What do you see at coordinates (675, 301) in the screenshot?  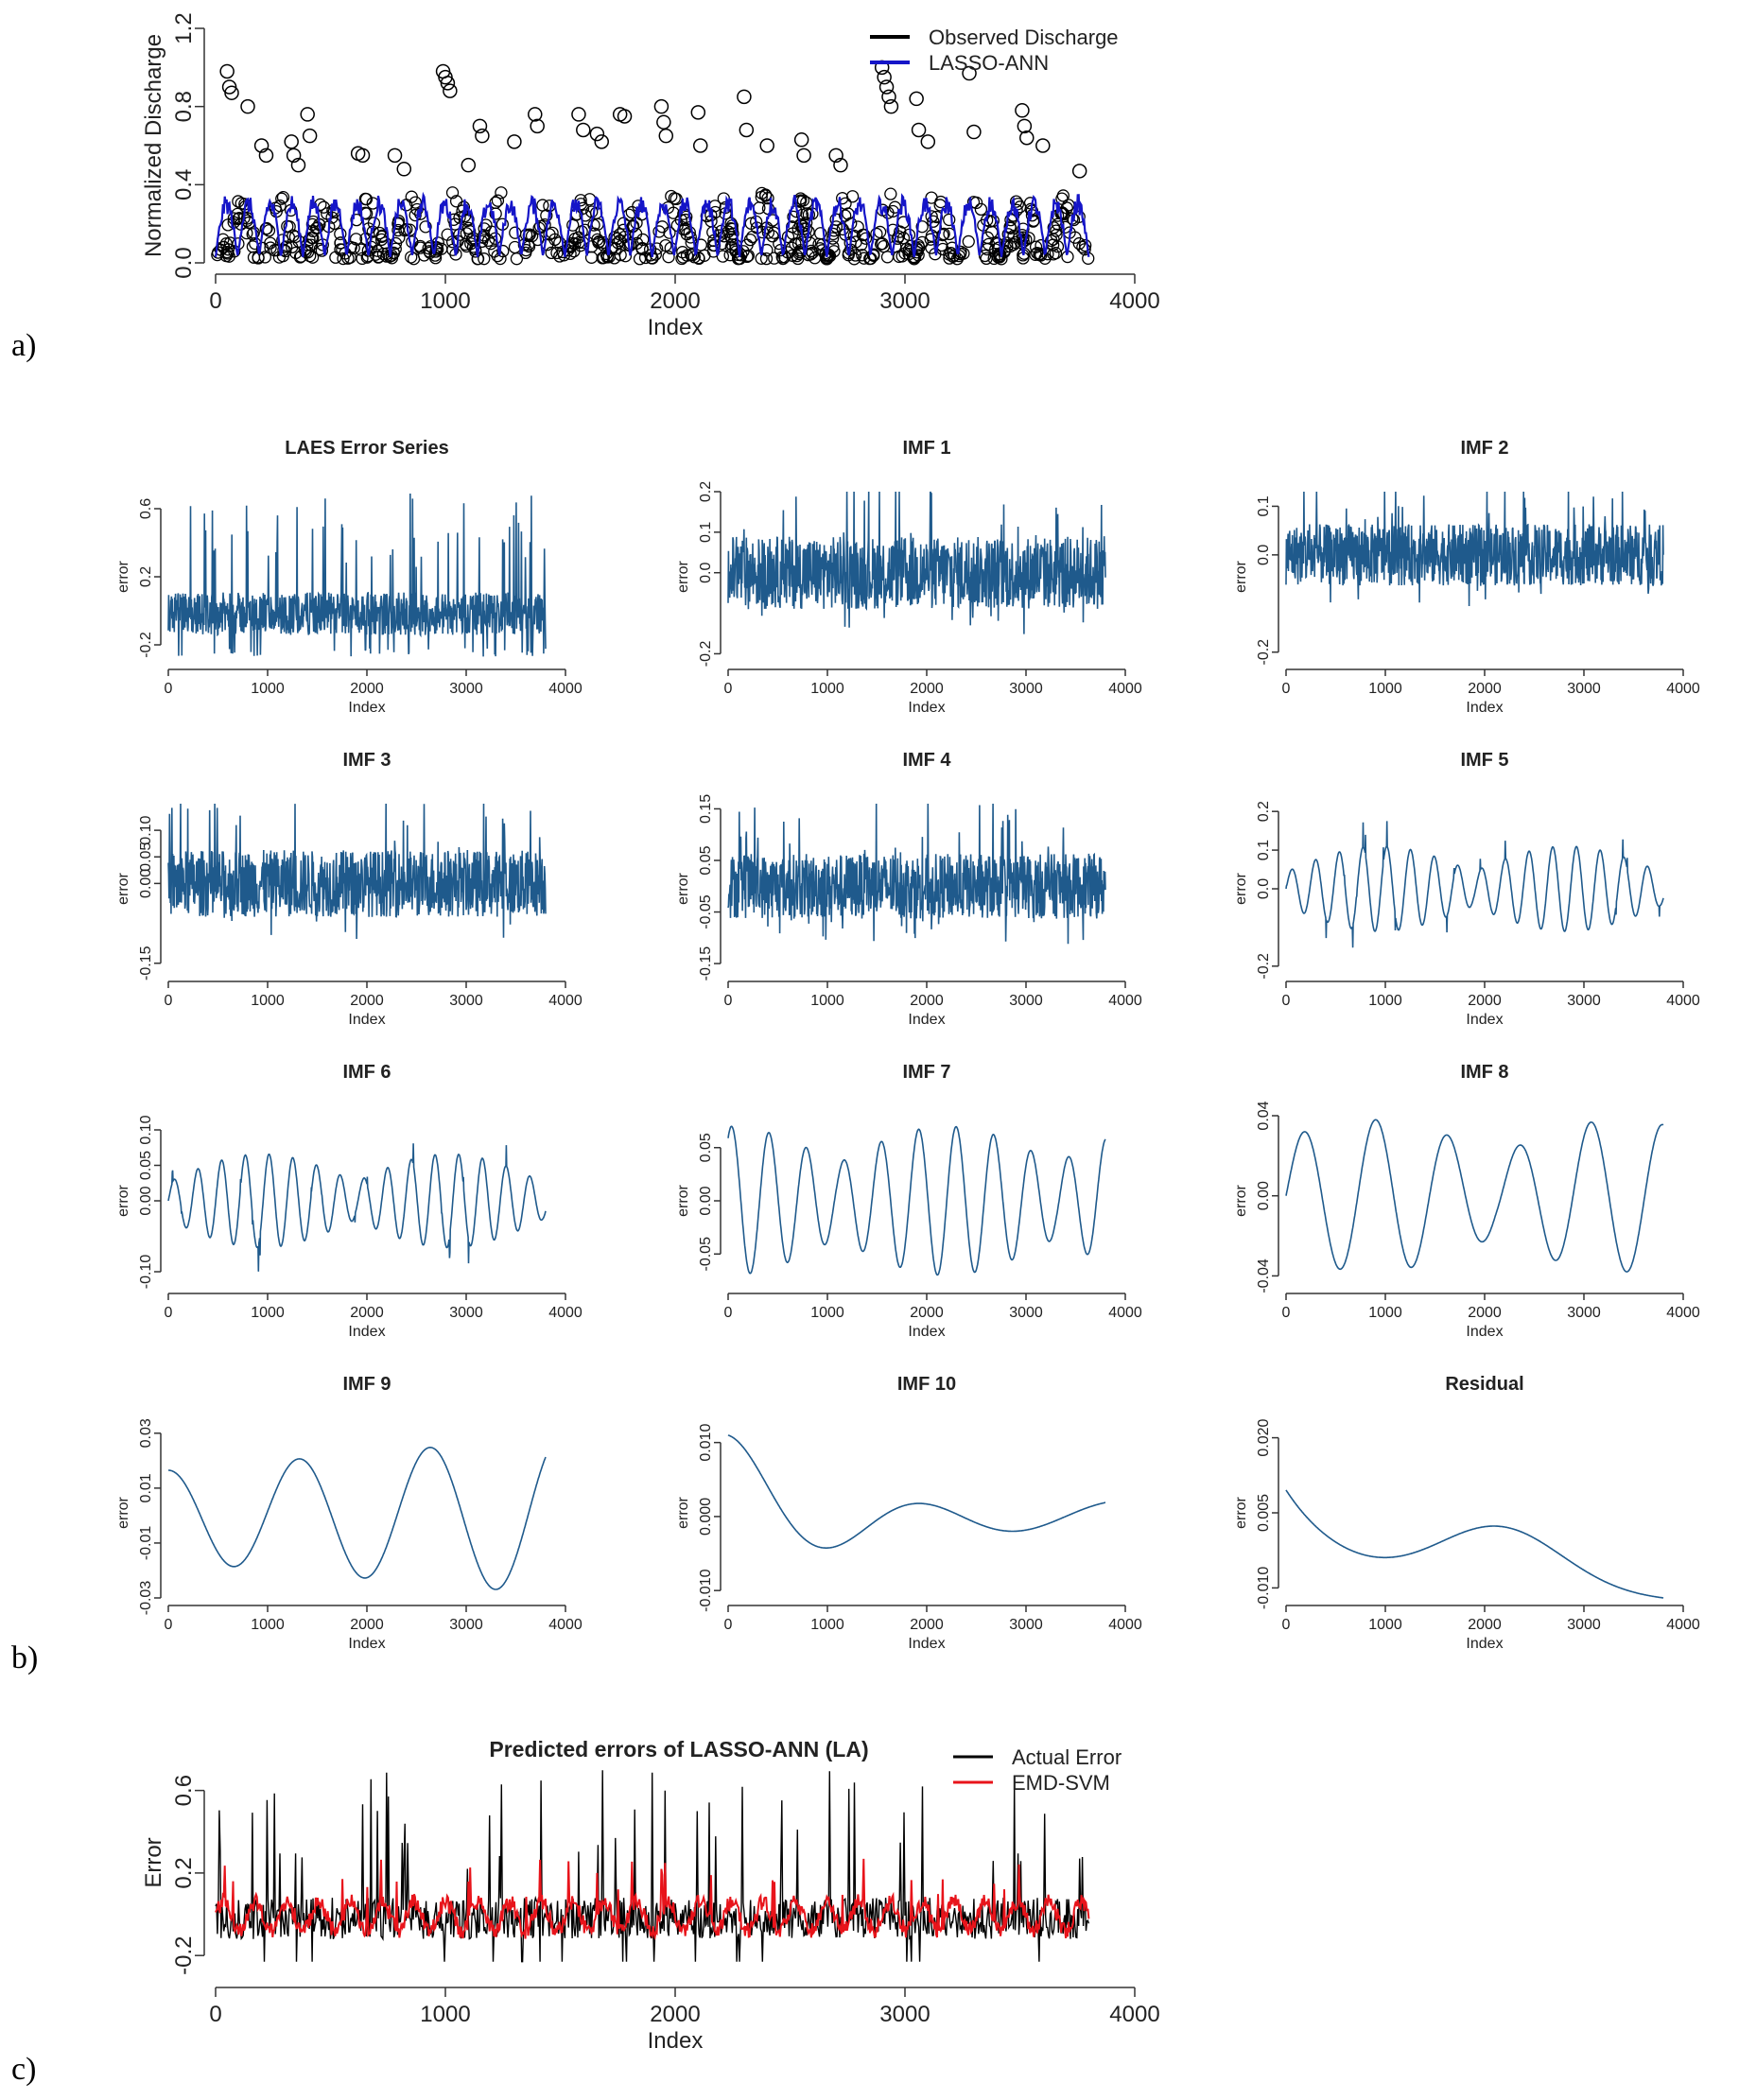 I see `chart-a-x-tick-label: 2000` at bounding box center [675, 301].